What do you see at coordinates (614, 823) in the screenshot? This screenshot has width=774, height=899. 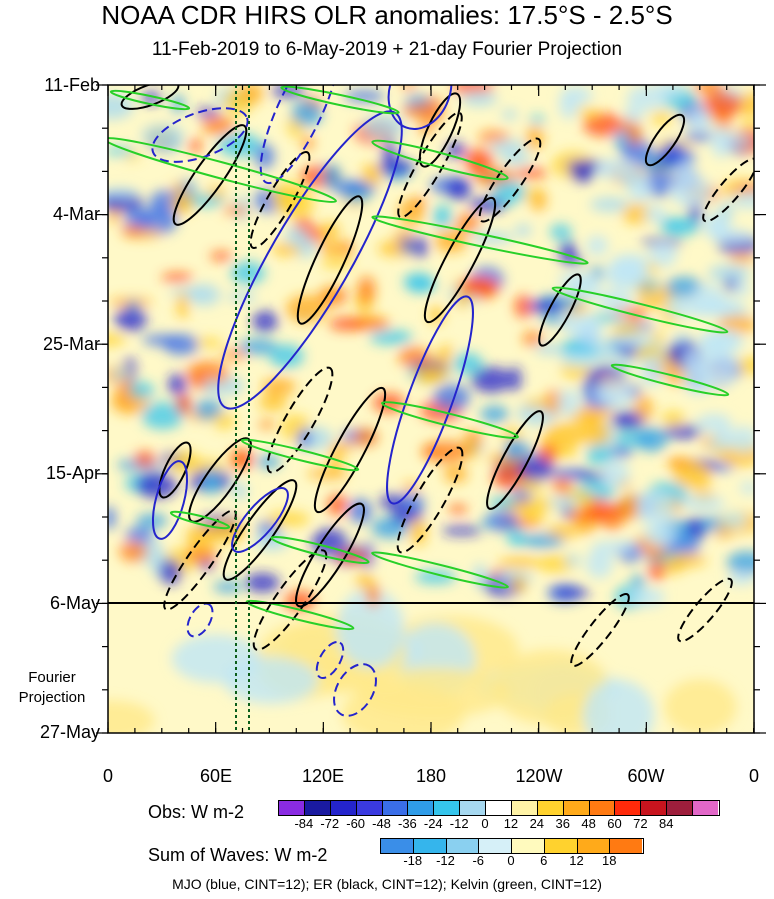 I see `colorbar-tick-label: 60` at bounding box center [614, 823].